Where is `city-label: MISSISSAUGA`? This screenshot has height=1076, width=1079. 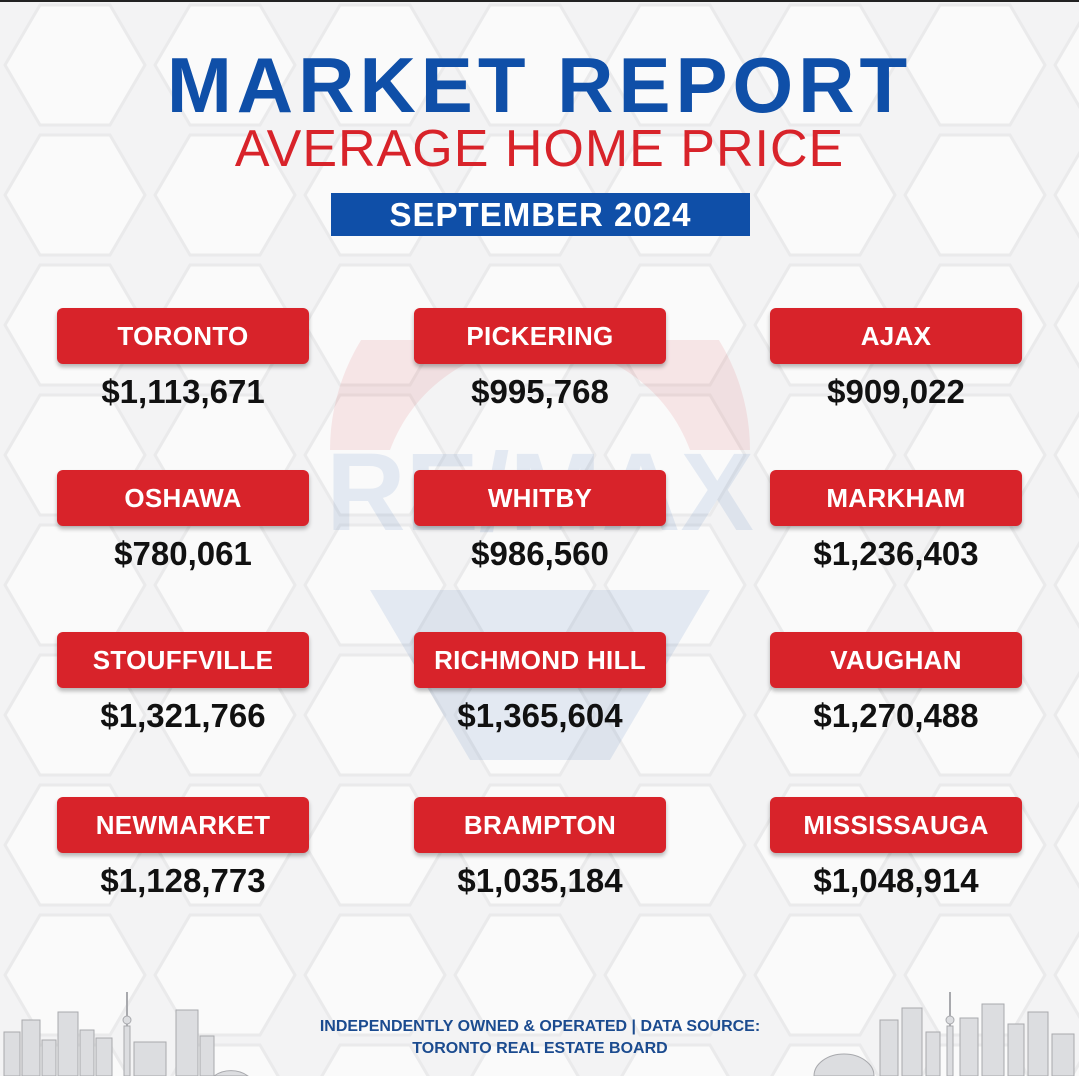 city-label: MISSISSAUGA is located at coordinates (896, 825).